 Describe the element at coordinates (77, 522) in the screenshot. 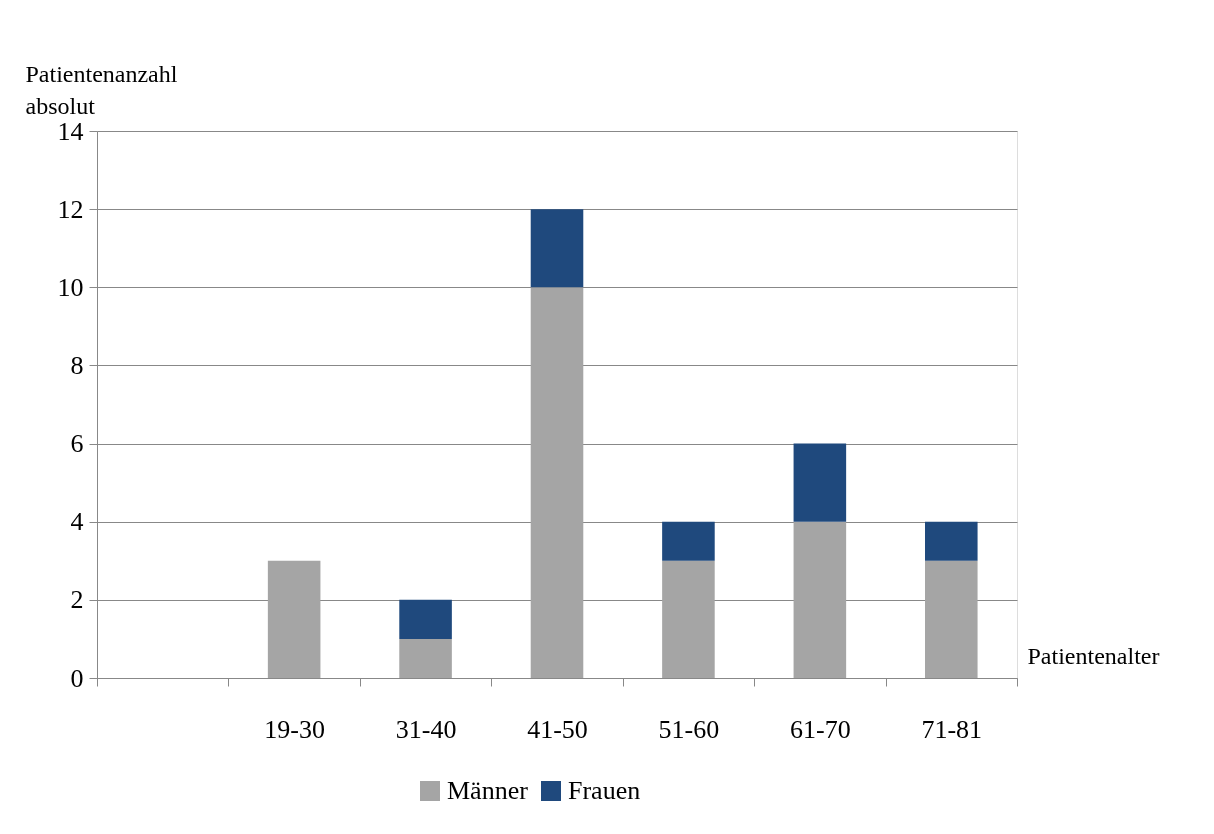

I see `y-tick-label: 4` at that location.